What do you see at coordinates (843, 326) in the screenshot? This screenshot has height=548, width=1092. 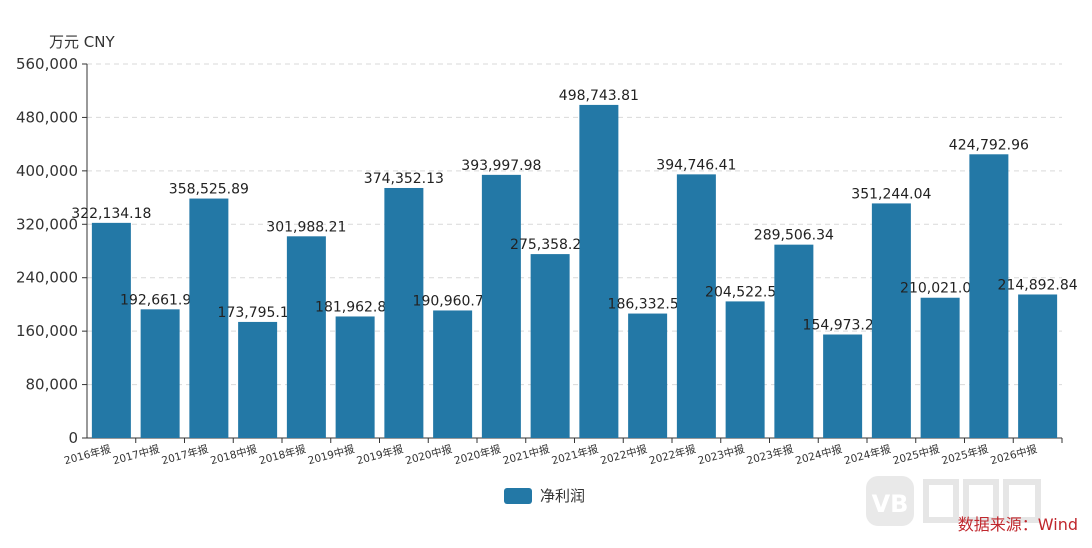 I see `data-label: 154,973.20` at bounding box center [843, 326].